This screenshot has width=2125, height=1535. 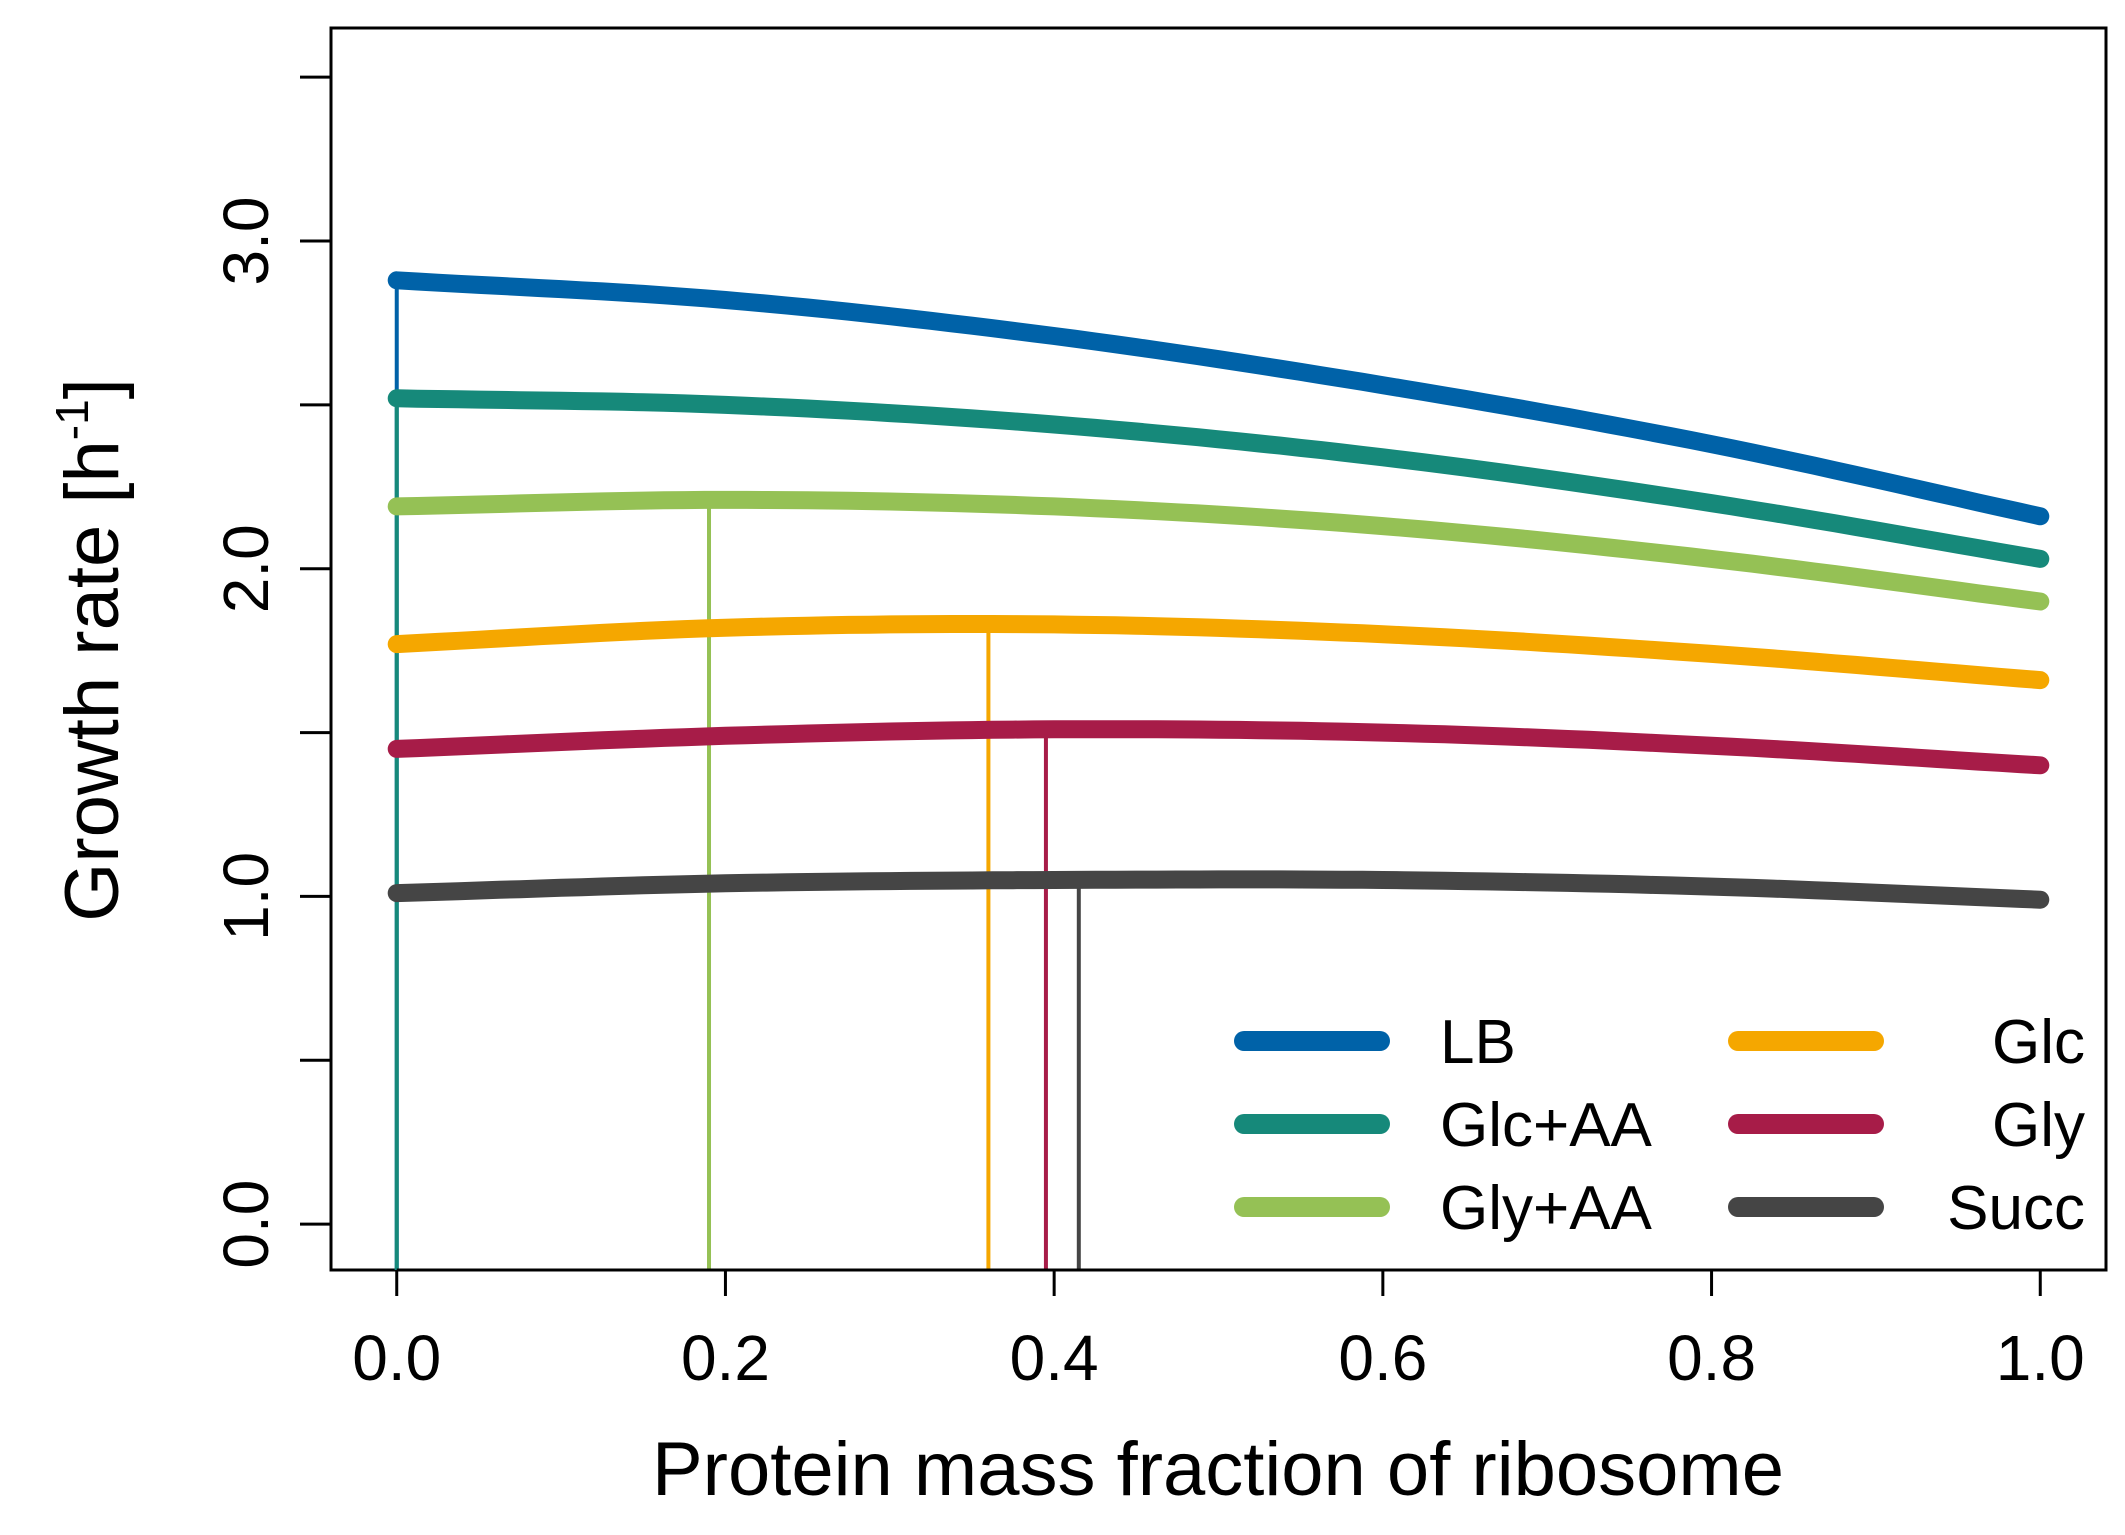 What do you see at coordinates (1054, 1358) in the screenshot?
I see `x-tick-label: 0.4` at bounding box center [1054, 1358].